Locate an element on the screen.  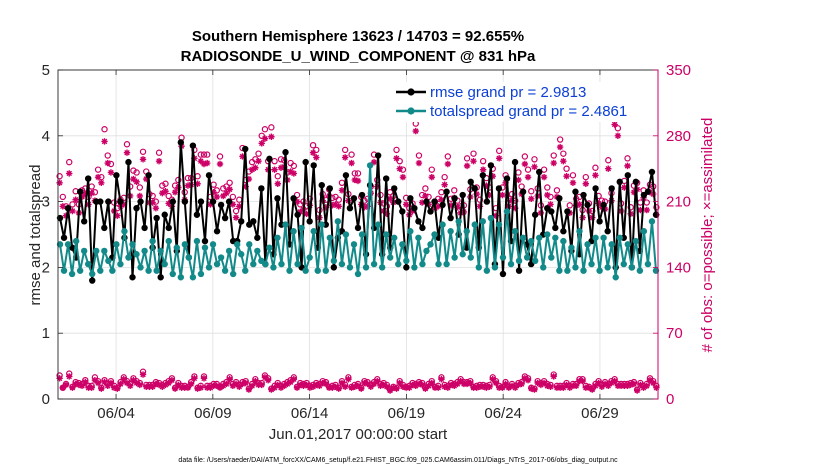
legend-box is located at coordinates (517, 102).